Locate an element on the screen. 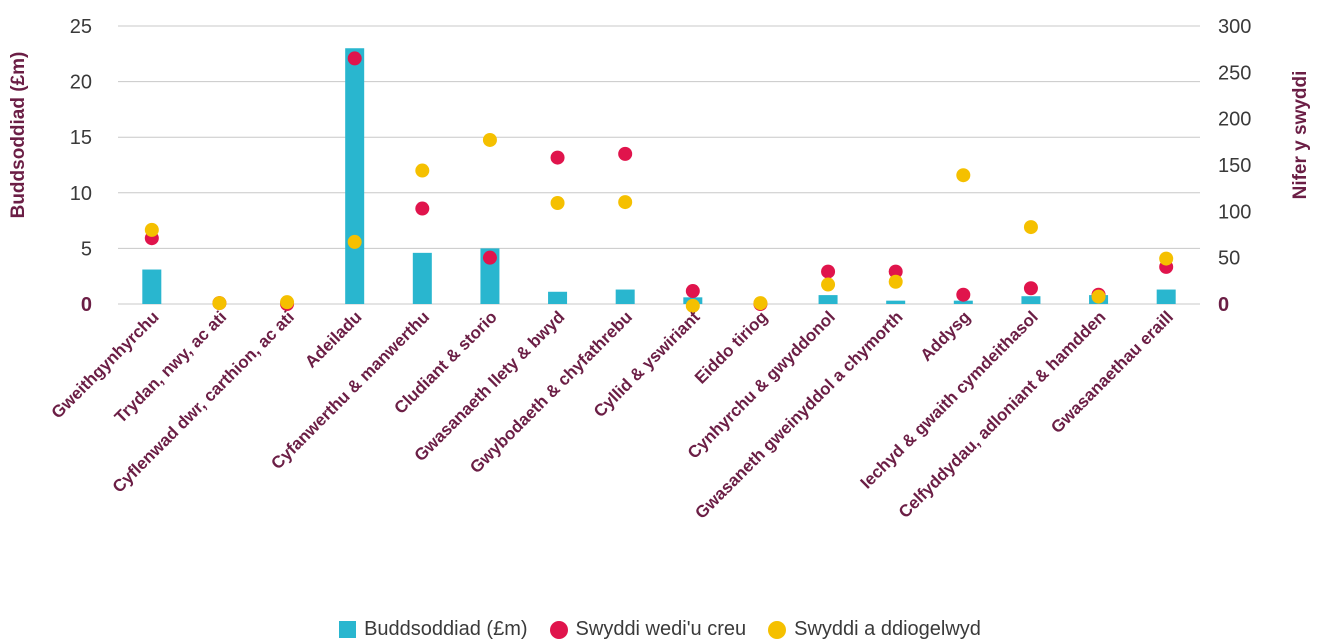 The image size is (1320, 641). right-tick-label: 100 is located at coordinates (1234, 212).